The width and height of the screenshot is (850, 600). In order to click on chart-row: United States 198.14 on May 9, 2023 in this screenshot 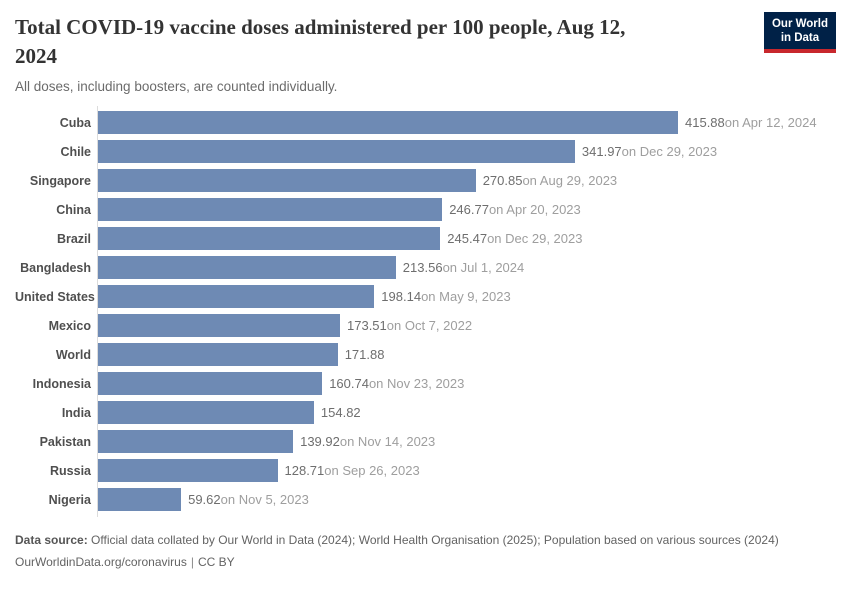, I will do `click(425, 296)`.